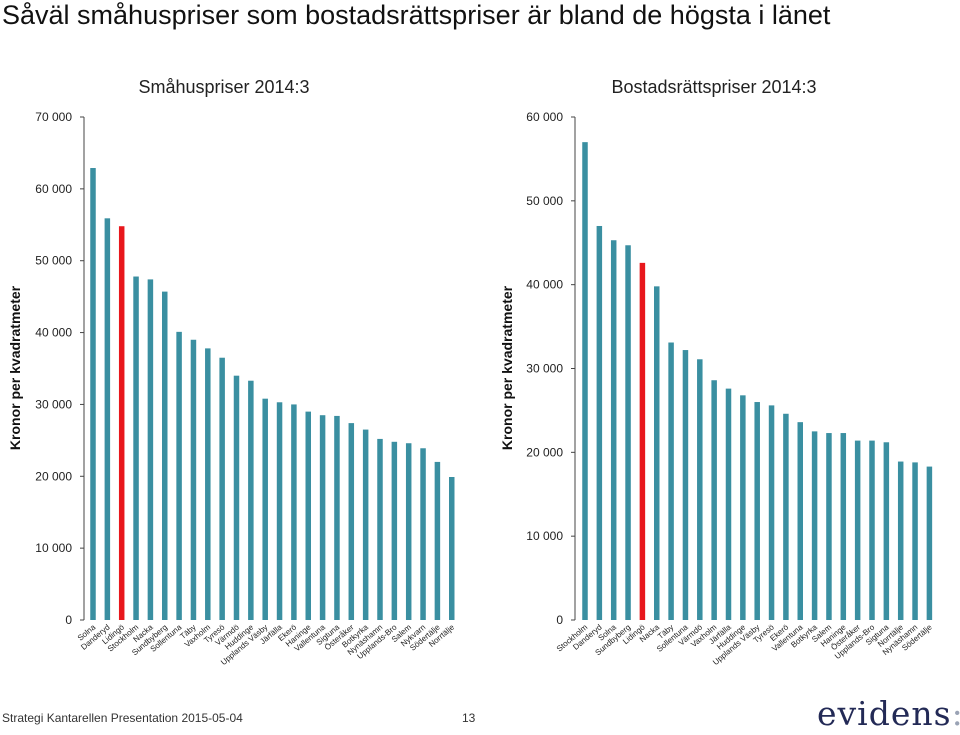 This screenshot has width=960, height=735. What do you see at coordinates (544, 369) in the screenshot?
I see `bostadsratt-y-tick-label: 30 000` at bounding box center [544, 369].